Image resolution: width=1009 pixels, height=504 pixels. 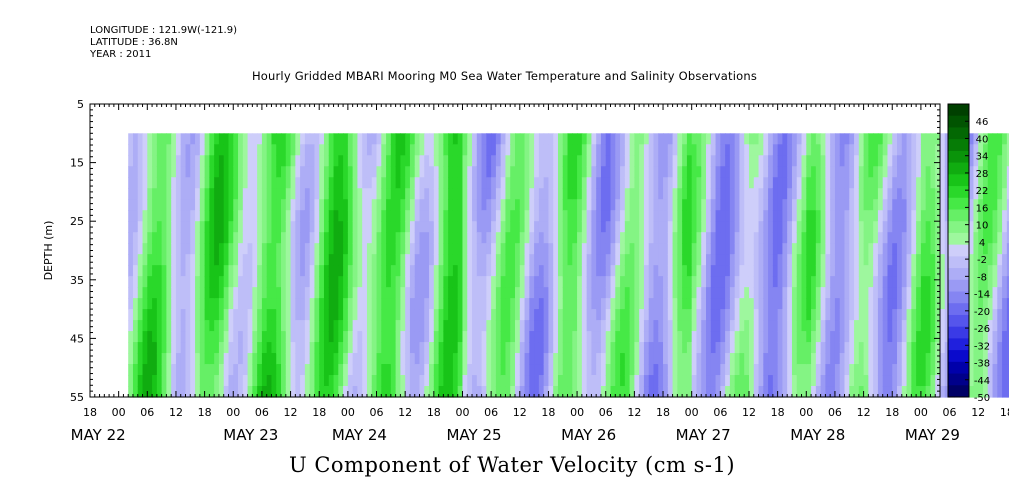 What do you see at coordinates (950, 412) in the screenshot?
I see `x-tick-label: 06` at bounding box center [950, 412].